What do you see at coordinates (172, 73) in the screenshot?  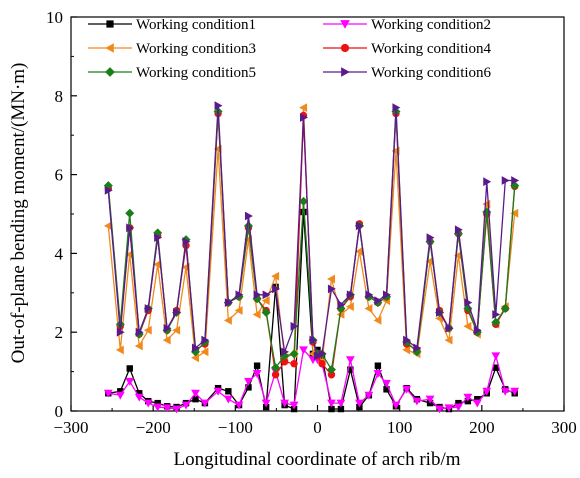 I see `legend-item: Working condition5` at bounding box center [172, 73].